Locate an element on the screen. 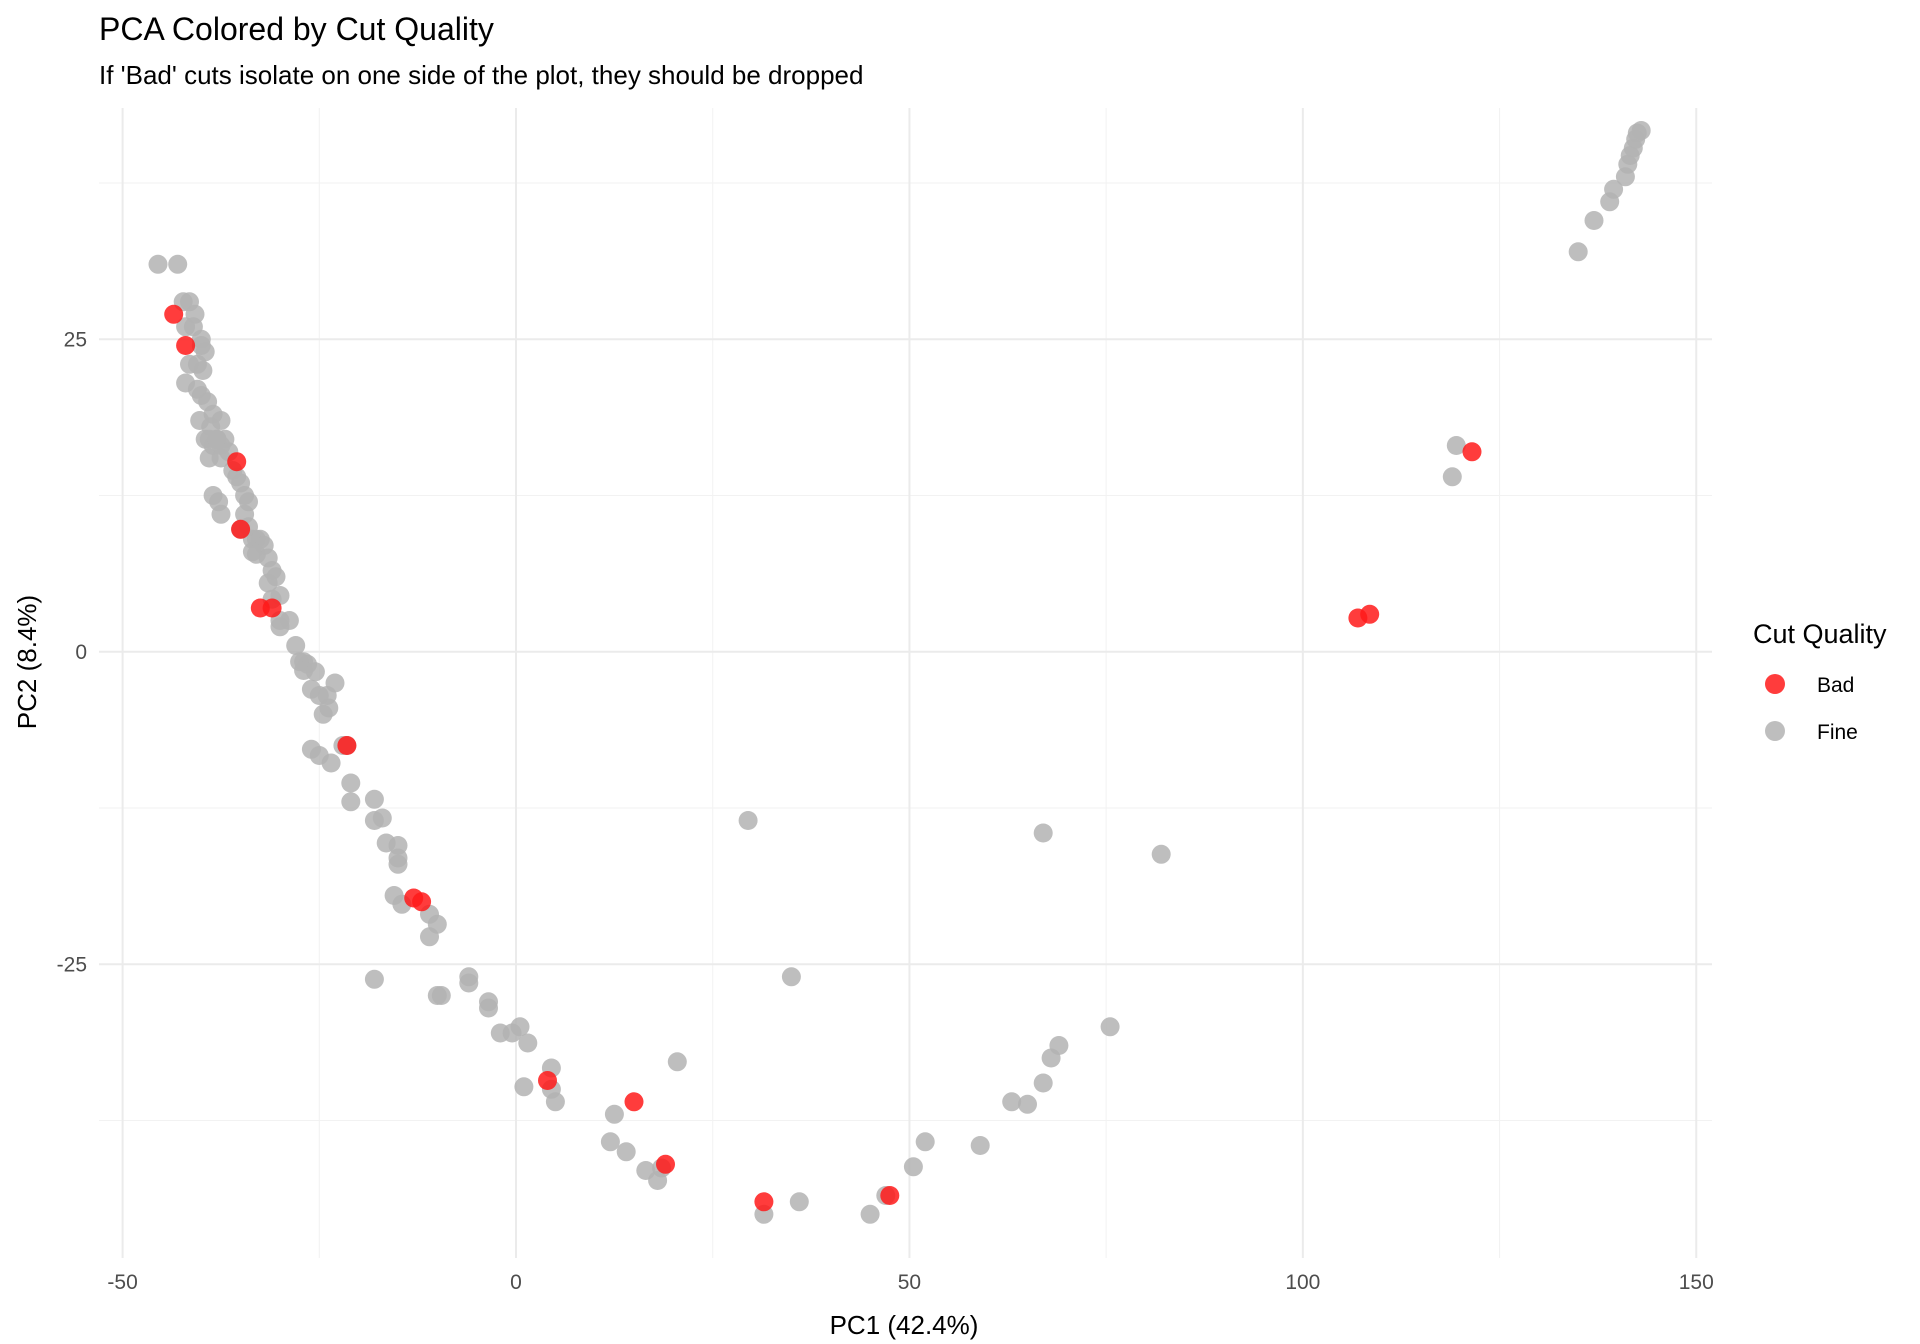  legend-key-fine is located at coordinates (1775, 731).